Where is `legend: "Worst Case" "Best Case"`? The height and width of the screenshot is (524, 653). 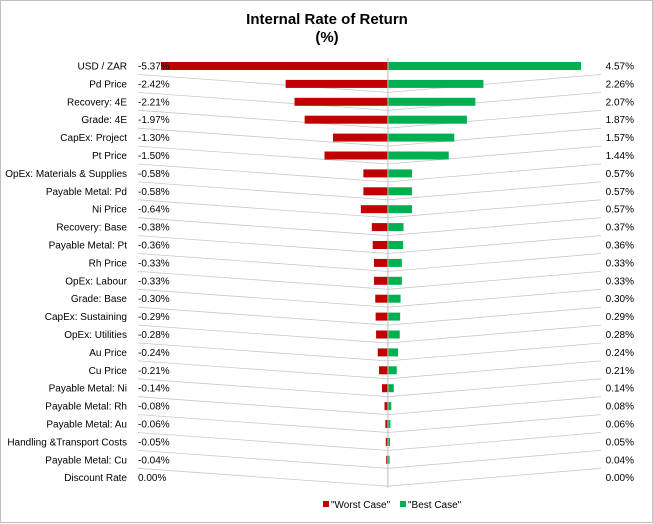 legend: "Worst Case" "Best Case" is located at coordinates (392, 505).